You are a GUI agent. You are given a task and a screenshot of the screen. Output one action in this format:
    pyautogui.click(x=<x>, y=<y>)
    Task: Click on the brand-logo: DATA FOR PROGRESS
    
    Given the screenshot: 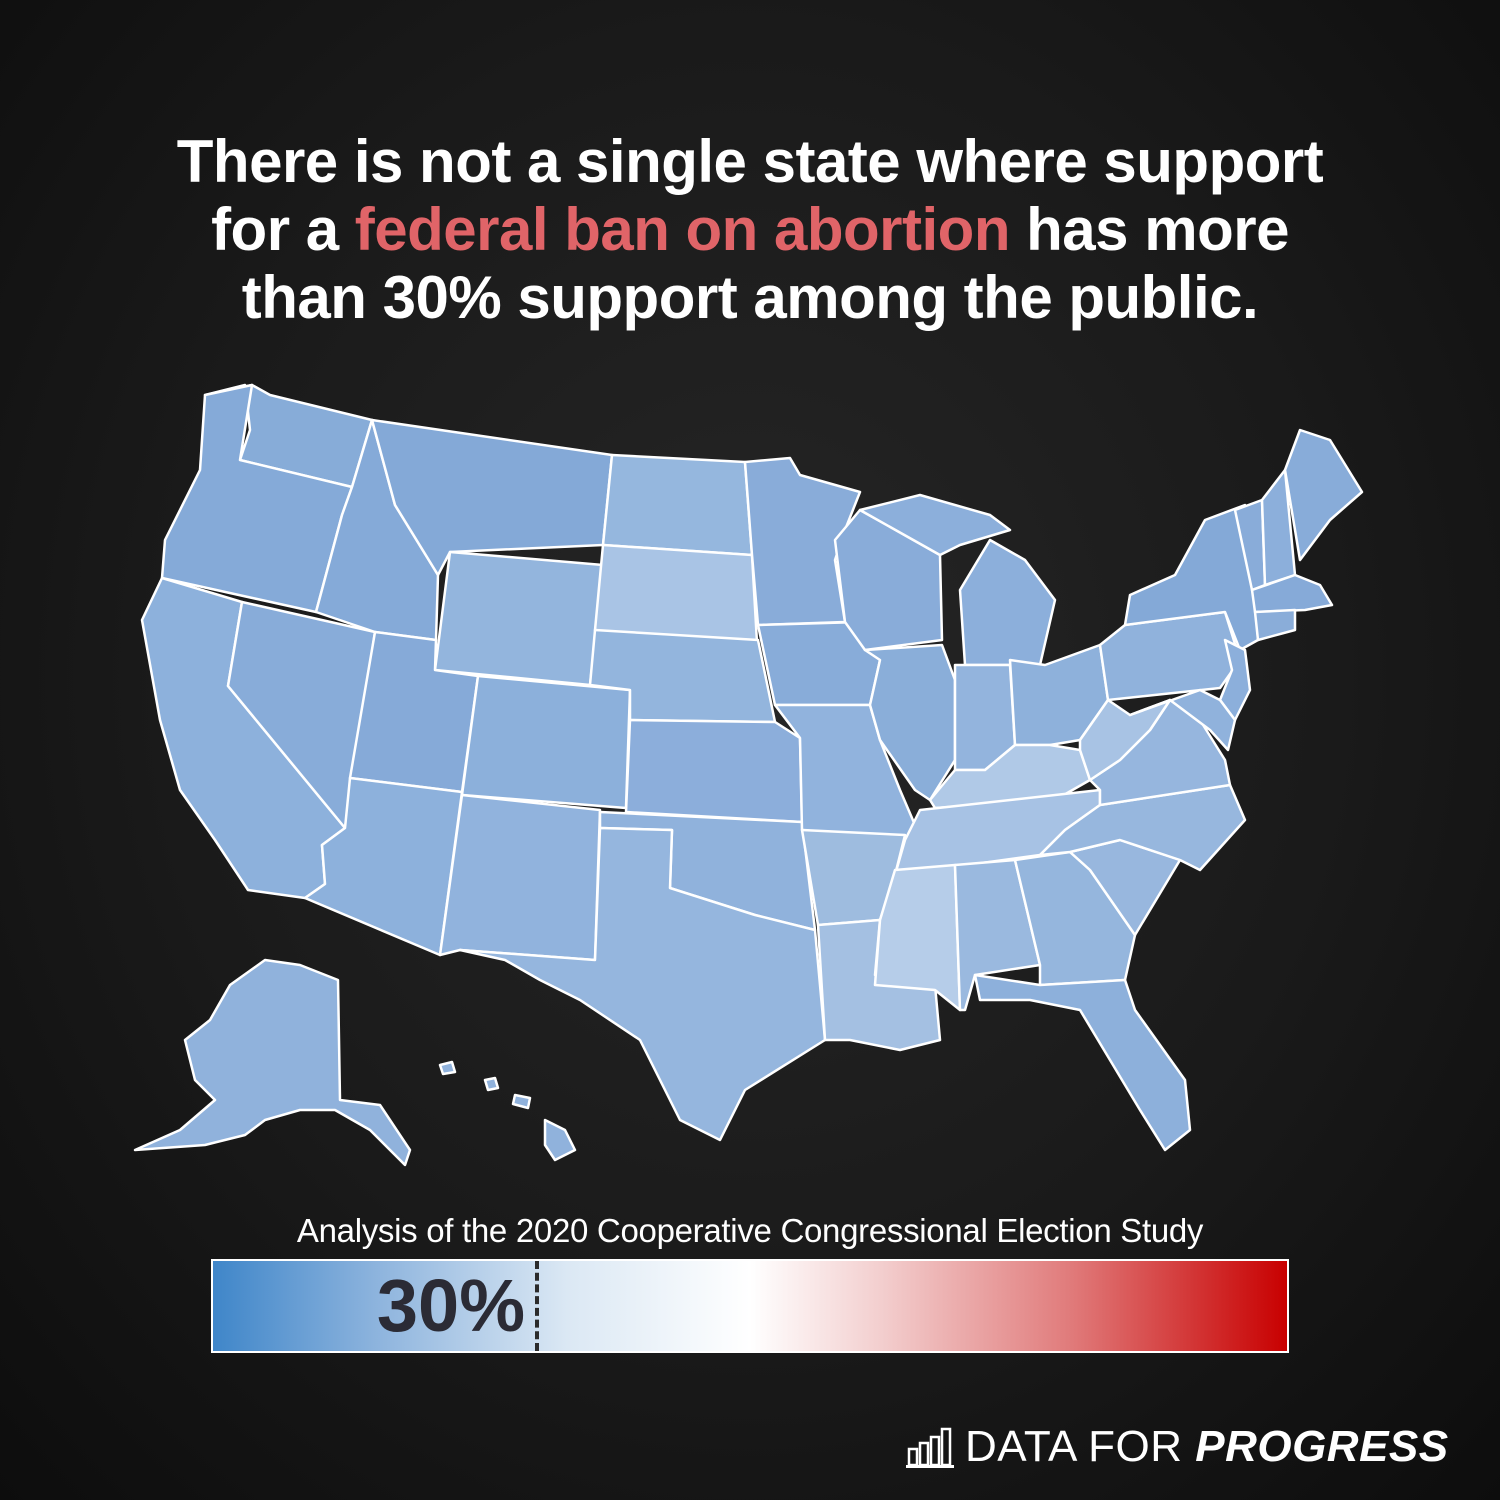 What is the action you would take?
    pyautogui.click(x=1177, y=1447)
    